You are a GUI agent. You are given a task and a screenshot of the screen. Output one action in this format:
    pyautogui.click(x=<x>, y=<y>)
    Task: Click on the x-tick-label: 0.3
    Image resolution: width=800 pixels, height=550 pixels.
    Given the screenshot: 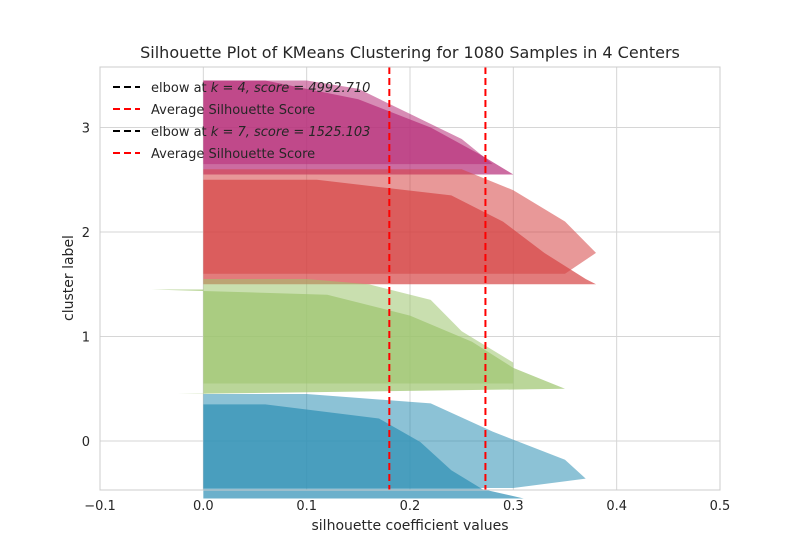 What is the action you would take?
    pyautogui.click(x=513, y=506)
    